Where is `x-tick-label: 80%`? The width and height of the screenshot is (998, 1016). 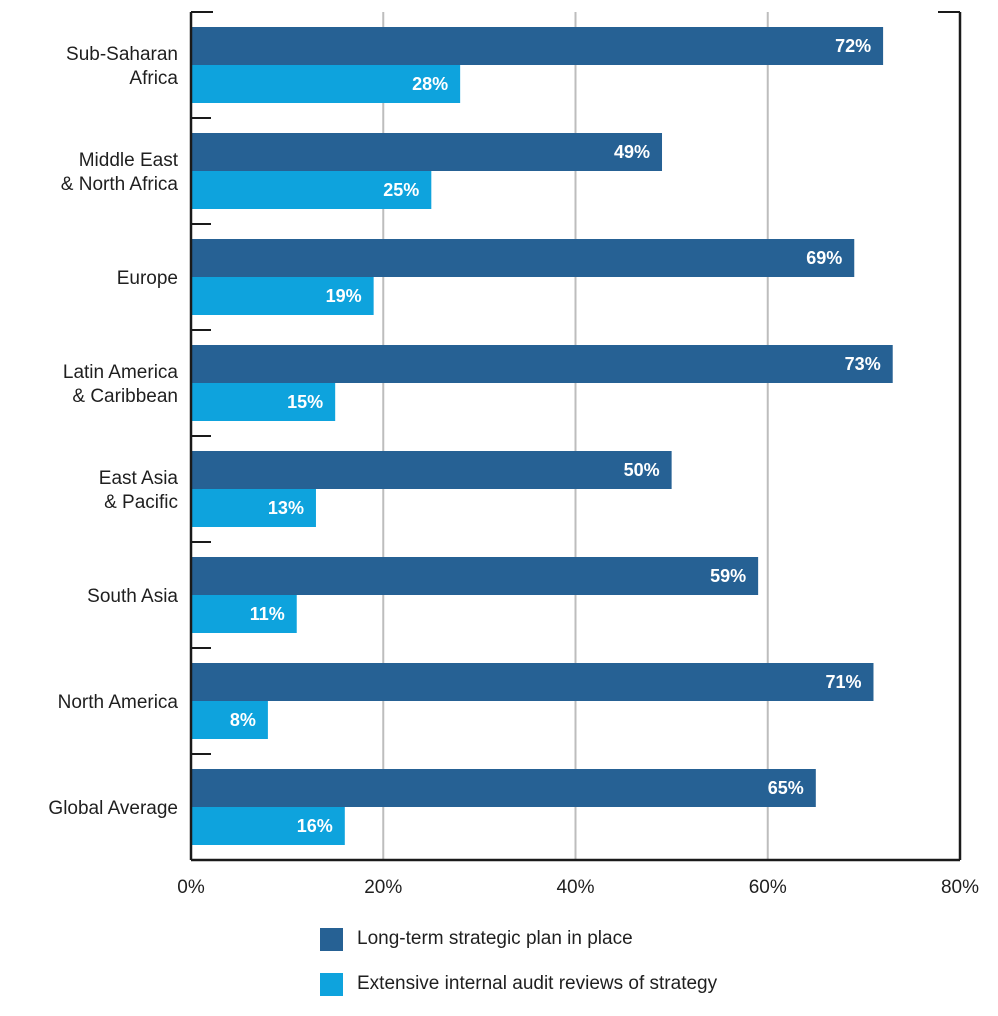
x-tick-label: 80% is located at coordinates (960, 887).